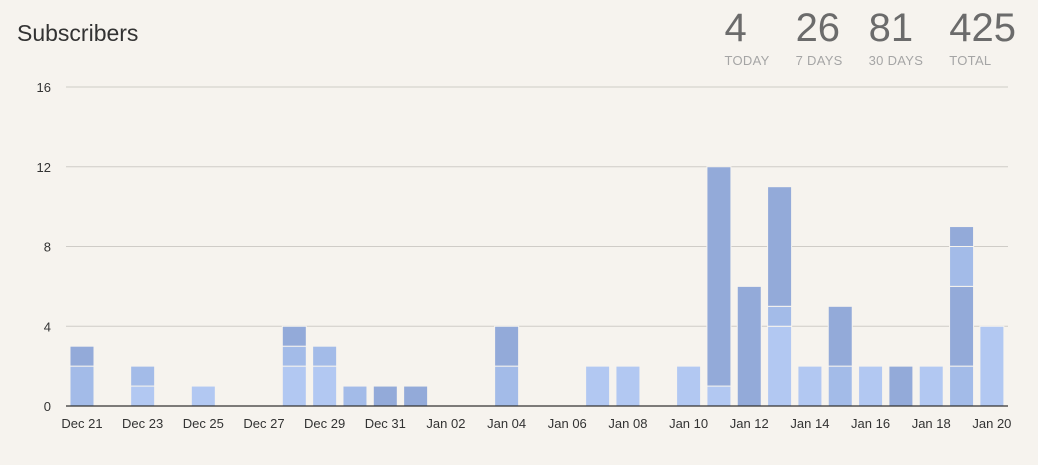 Image resolution: width=1038 pixels, height=465 pixels. I want to click on stat-label: TOTAL, so click(970, 60).